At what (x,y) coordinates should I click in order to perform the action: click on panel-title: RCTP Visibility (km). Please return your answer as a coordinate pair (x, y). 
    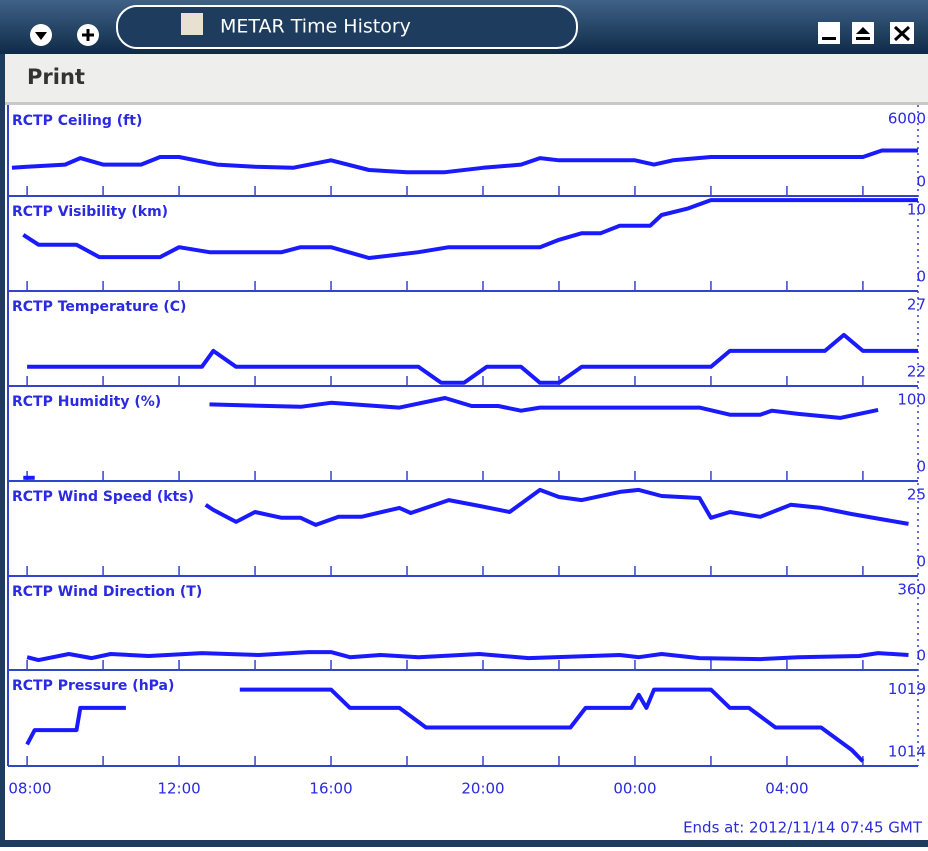
    Looking at the image, I should click on (90, 212).